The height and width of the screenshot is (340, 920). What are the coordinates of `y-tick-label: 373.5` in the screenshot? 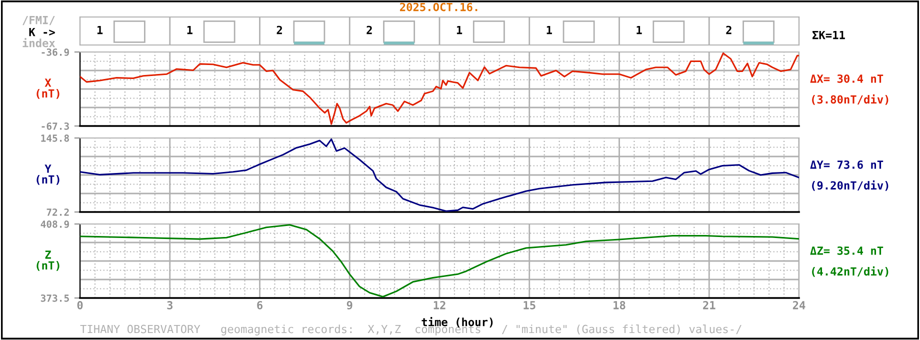 It's located at (54, 298).